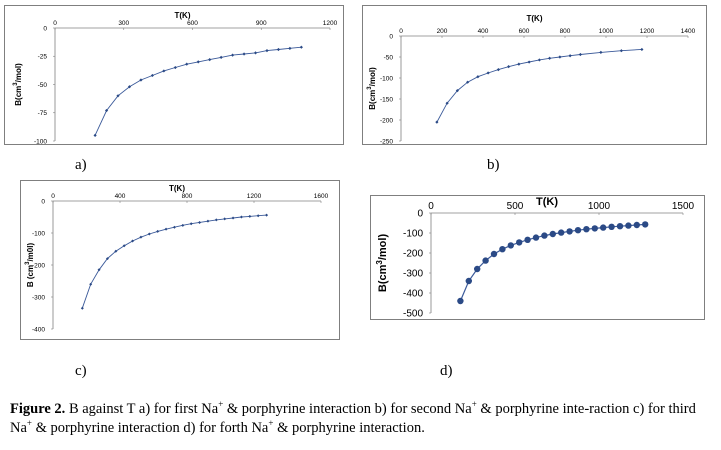  I want to click on y-tick-label: -500, so click(413, 314).